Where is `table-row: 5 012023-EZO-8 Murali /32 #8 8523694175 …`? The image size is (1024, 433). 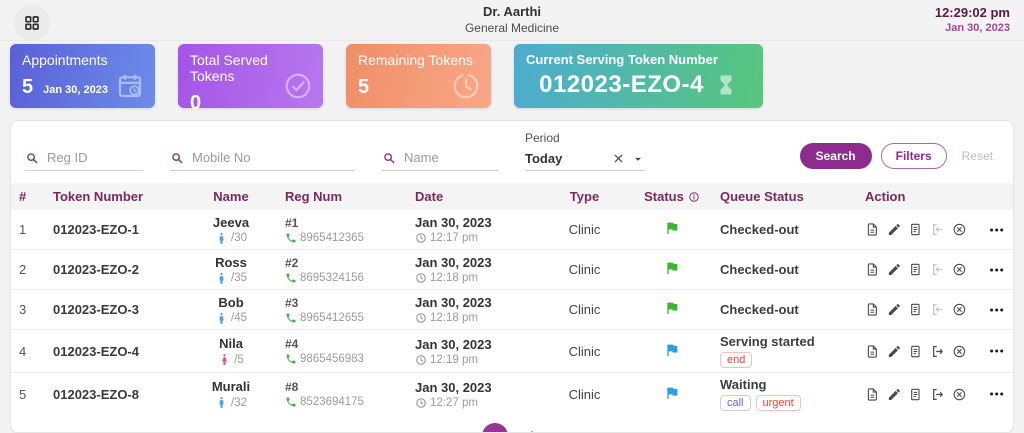
table-row: 5 012023-EZO-8 Murali /32 #8 8523694175 … is located at coordinates (512, 393).